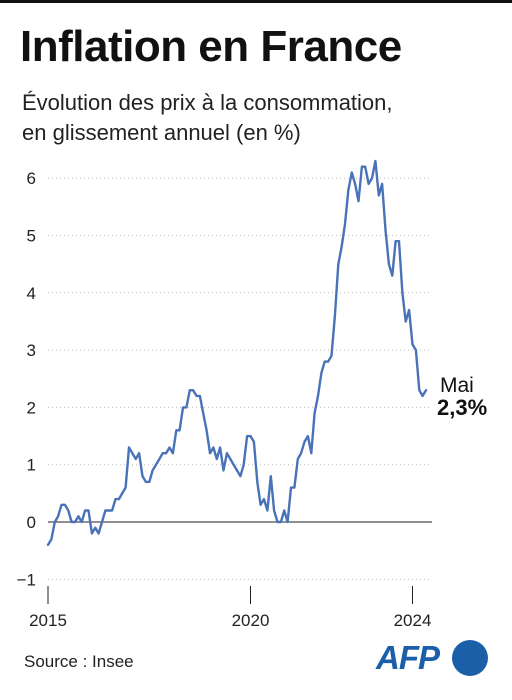  I want to click on annotation-layer: Mai 2,3%, so click(462, 397).